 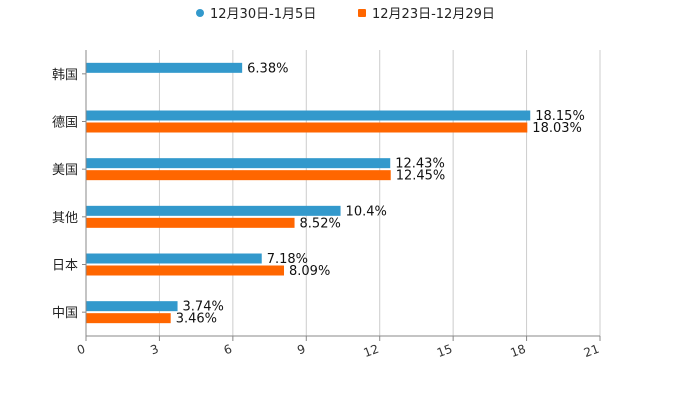 What do you see at coordinates (301, 350) in the screenshot?
I see `x-tick-label: 9` at bounding box center [301, 350].